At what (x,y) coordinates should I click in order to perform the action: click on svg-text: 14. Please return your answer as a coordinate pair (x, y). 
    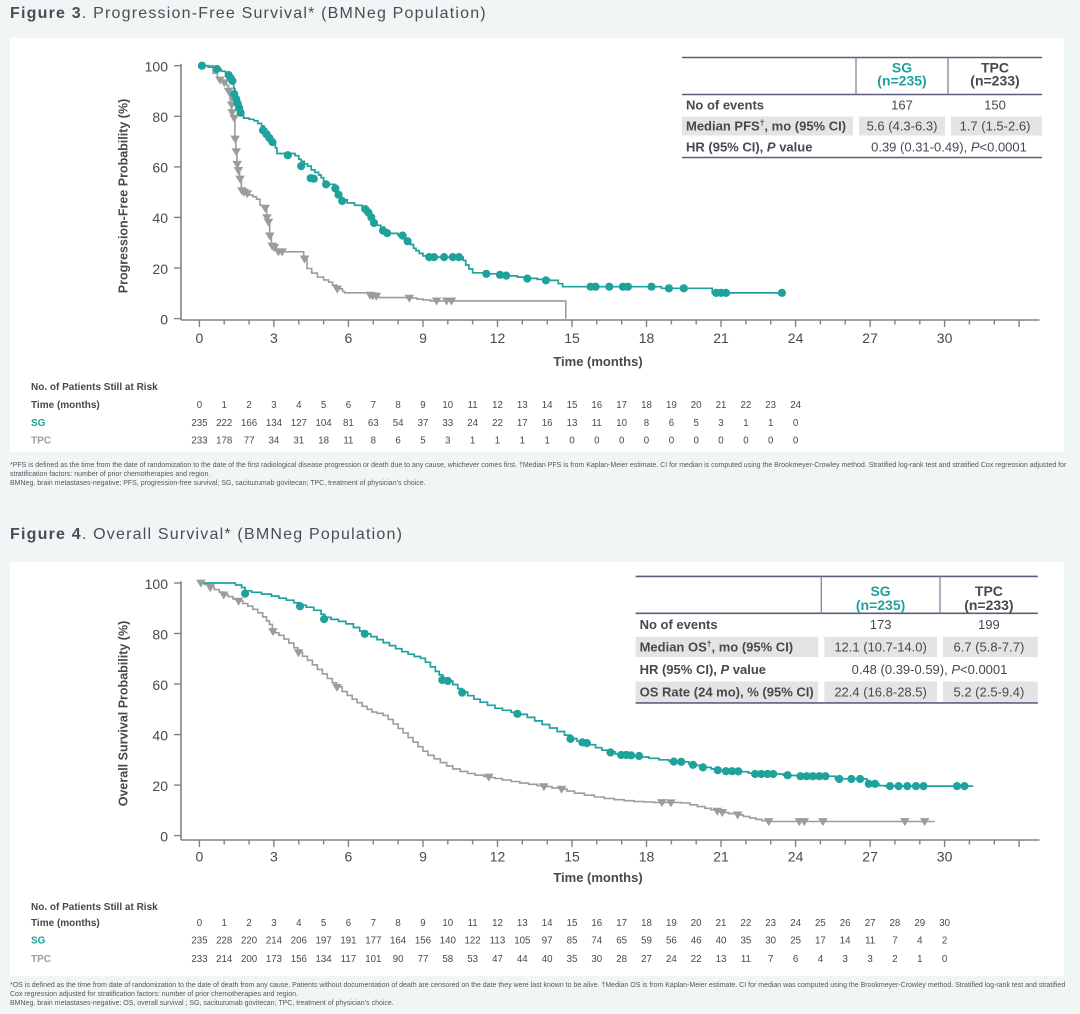
    Looking at the image, I should click on (547, 405).